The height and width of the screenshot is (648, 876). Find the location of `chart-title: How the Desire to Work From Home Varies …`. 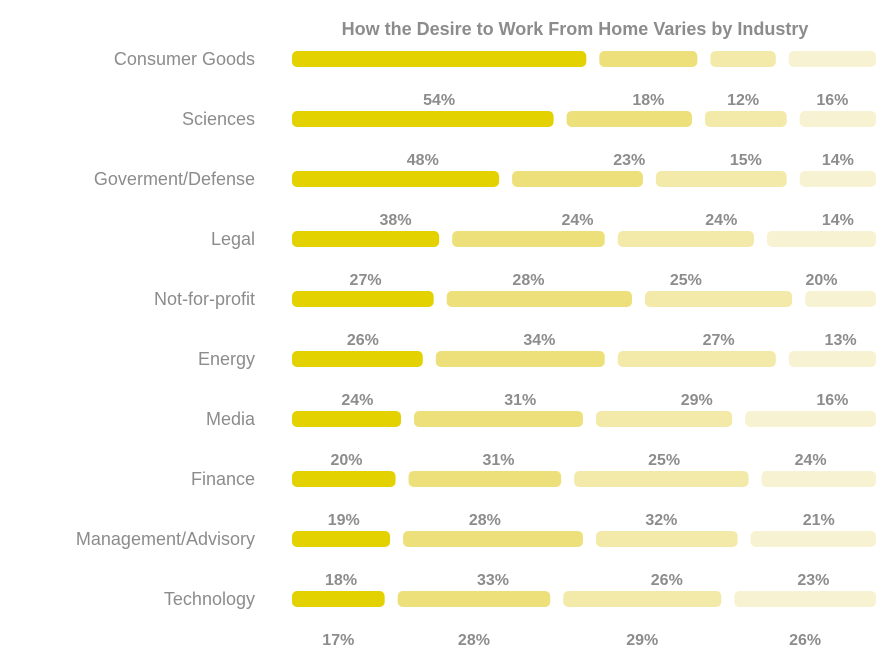

chart-title: How the Desire to Work From Home Varies … is located at coordinates (575, 29).